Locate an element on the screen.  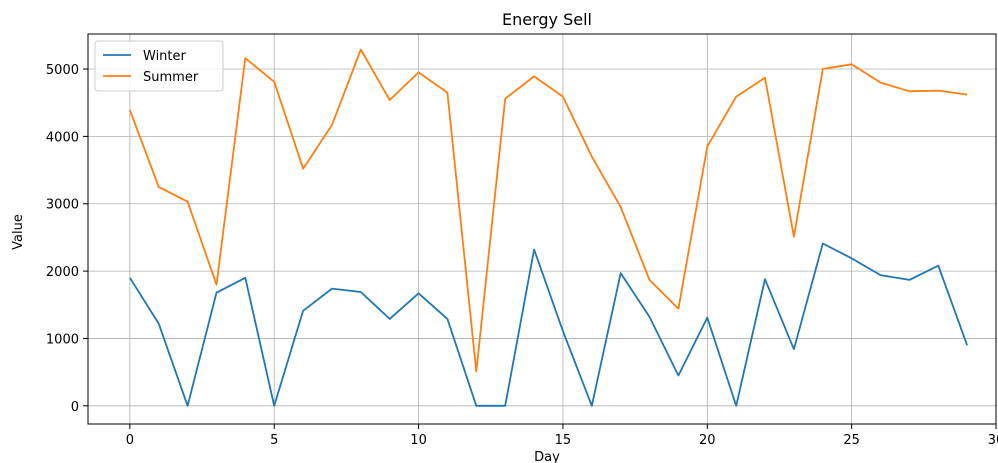
x-axis-label: Day is located at coordinates (547, 456).